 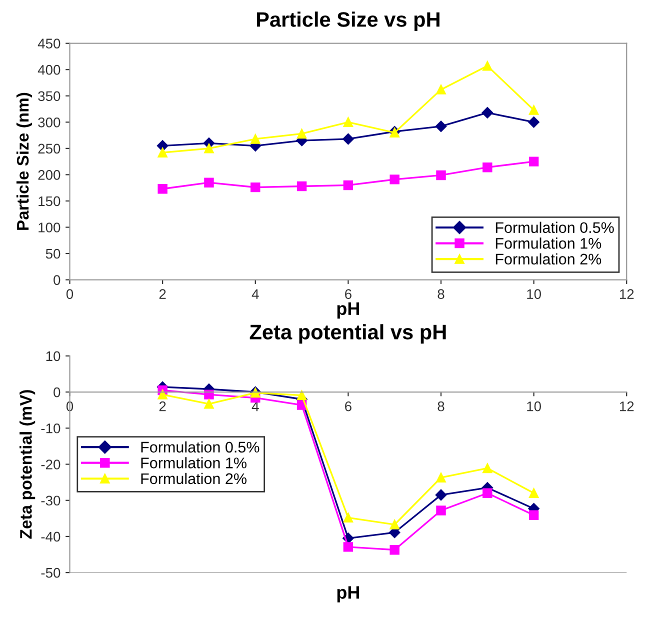 What do you see at coordinates (255, 294) in the screenshot?
I see `x-tick-label: 4` at bounding box center [255, 294].